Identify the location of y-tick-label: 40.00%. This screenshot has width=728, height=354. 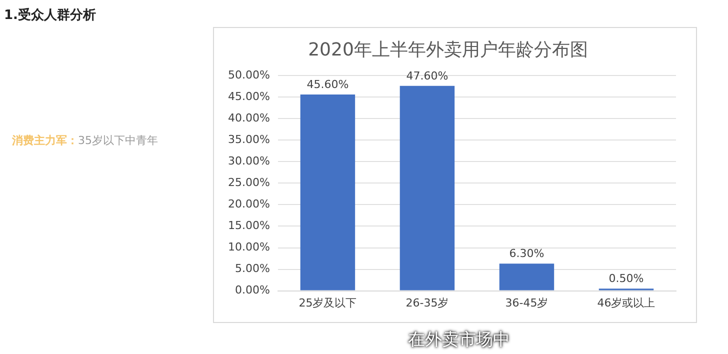
(249, 118).